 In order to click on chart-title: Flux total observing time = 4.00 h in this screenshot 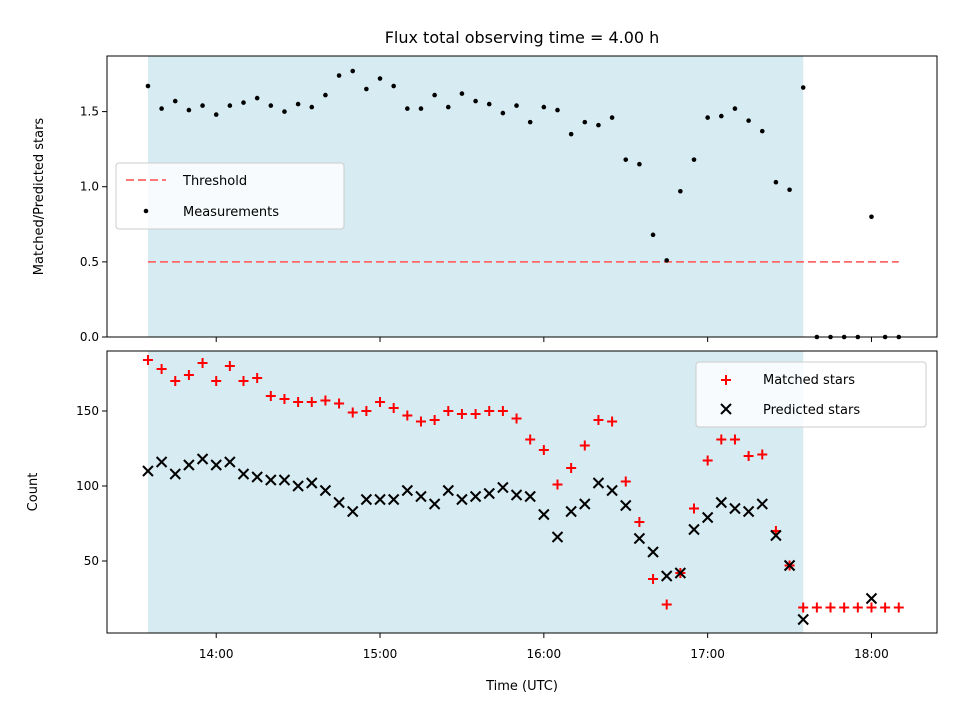, I will do `click(522, 37)`.